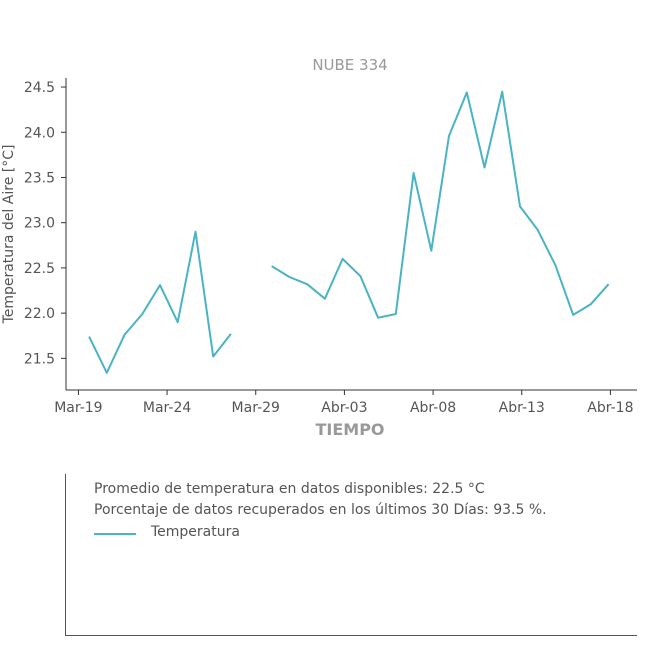 The width and height of the screenshot is (650, 650). Describe the element at coordinates (115, 534) in the screenshot. I see `legend-swatch-temperatura` at that location.